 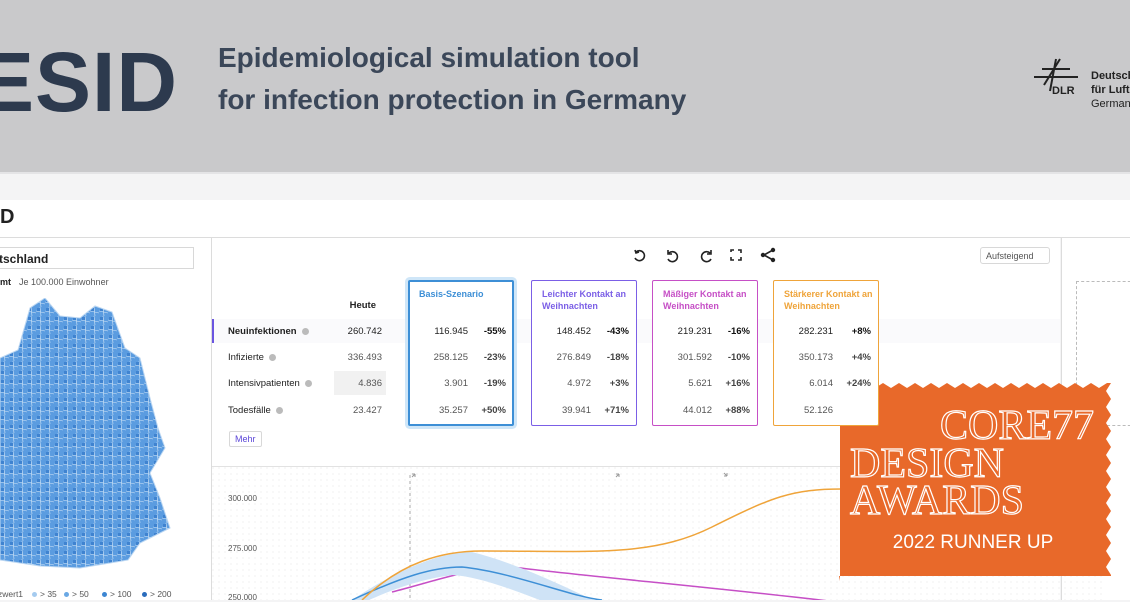 I want to click on scenario-title: Mäßiger Kontakt an Weihnachten, so click(x=705, y=300).